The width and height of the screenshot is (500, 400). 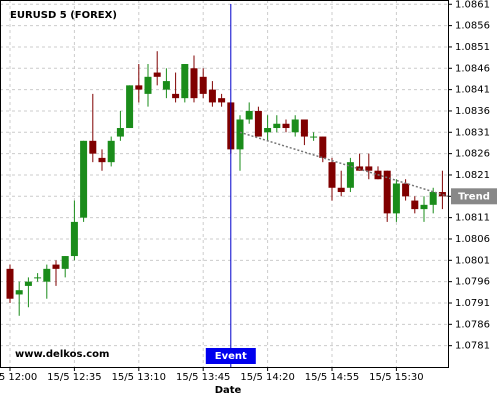 I want to click on trend-label: Trend, so click(x=474, y=196).